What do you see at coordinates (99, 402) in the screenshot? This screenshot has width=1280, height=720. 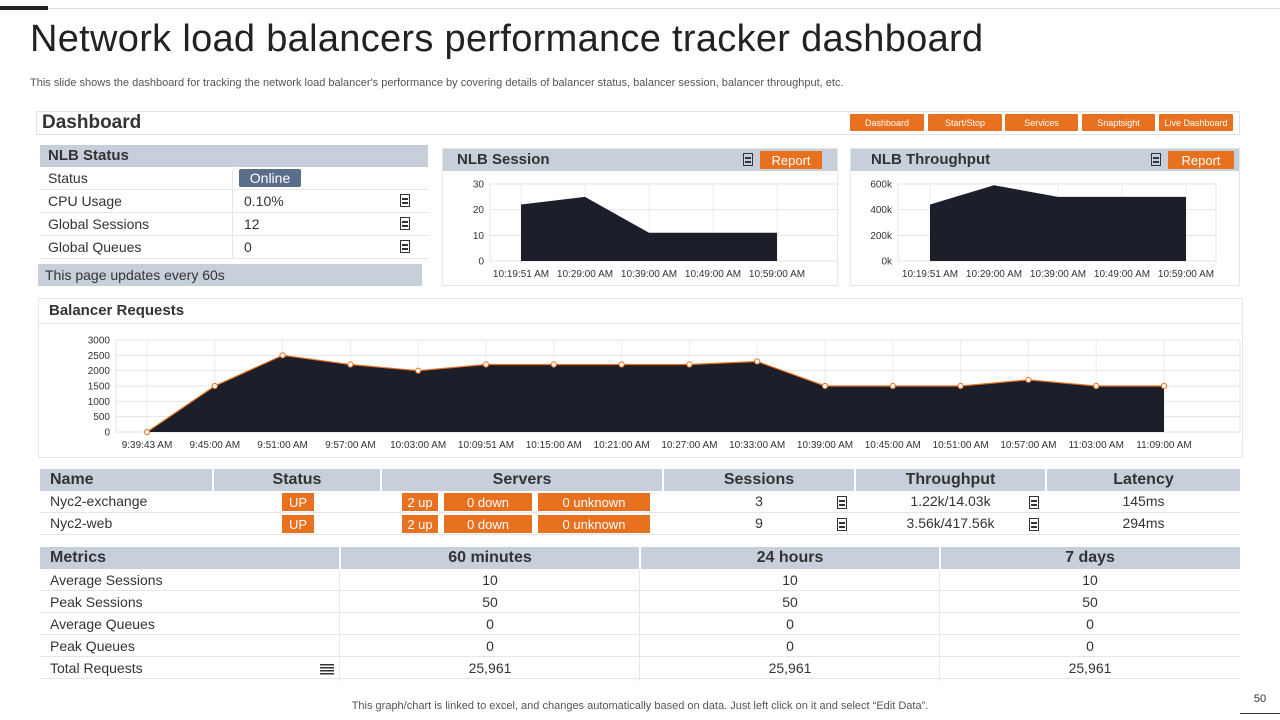 I see `y-tick-label: 1000` at bounding box center [99, 402].